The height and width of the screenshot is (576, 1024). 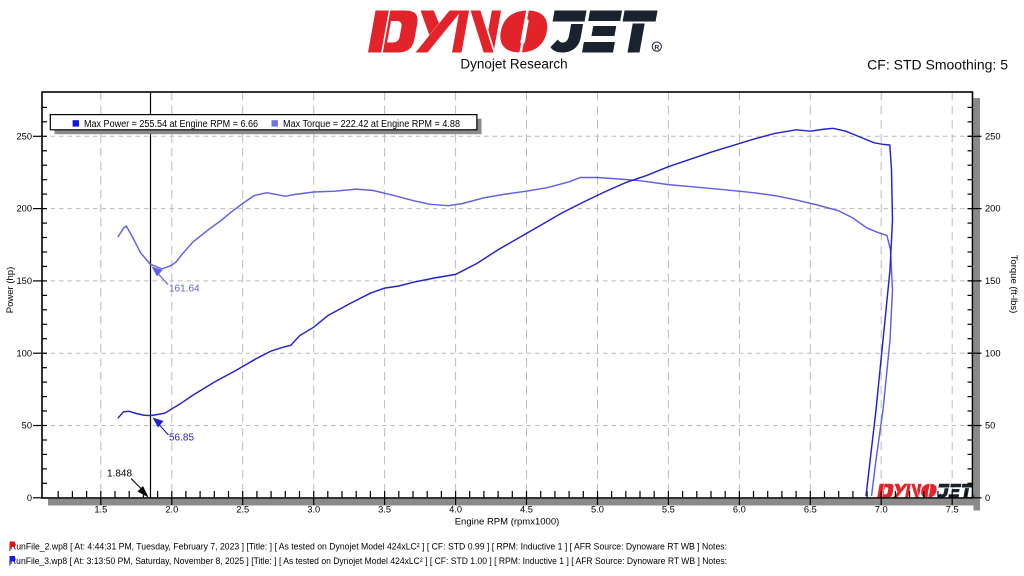 I want to click on svg-text: 1.5, so click(x=100, y=510).